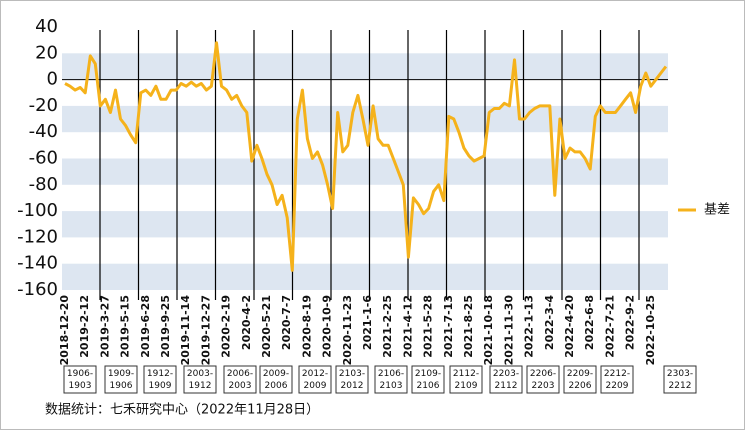 The width and height of the screenshot is (745, 430). Describe the element at coordinates (266, 326) in the screenshot. I see `x-tick-label: 2020-5-21` at that location.